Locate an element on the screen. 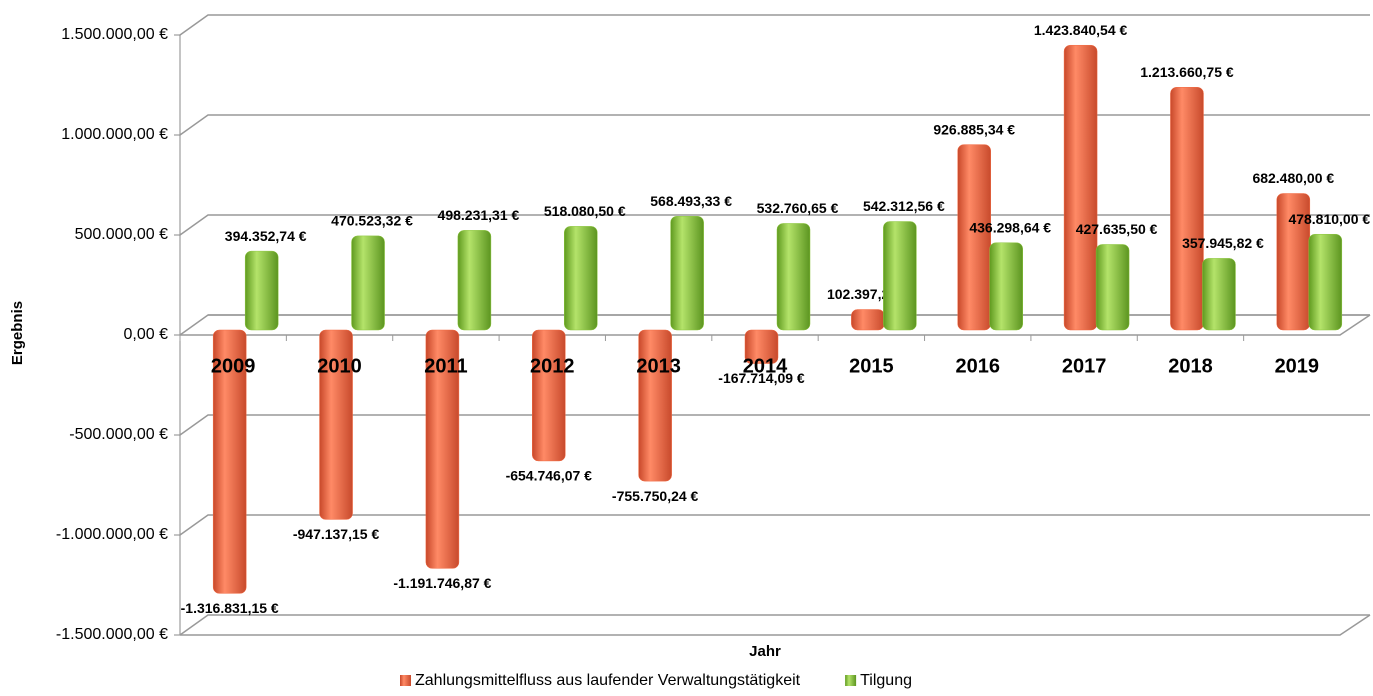  value-label: -755.750,24 € is located at coordinates (655, 496).